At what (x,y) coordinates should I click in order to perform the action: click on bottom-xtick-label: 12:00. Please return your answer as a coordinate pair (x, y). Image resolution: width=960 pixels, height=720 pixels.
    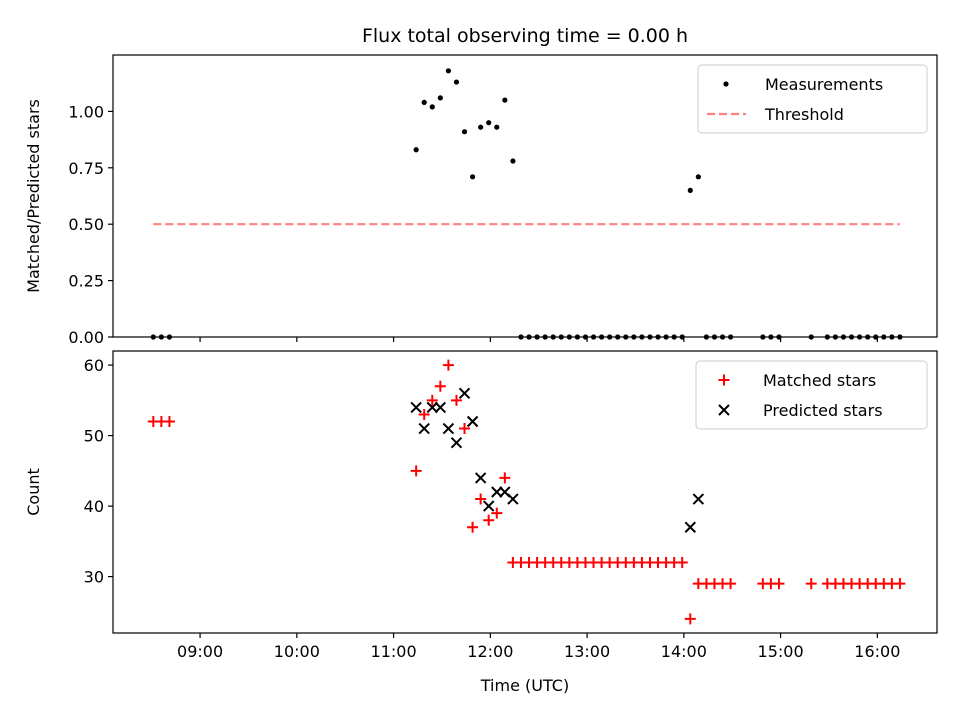
    Looking at the image, I should click on (490, 651).